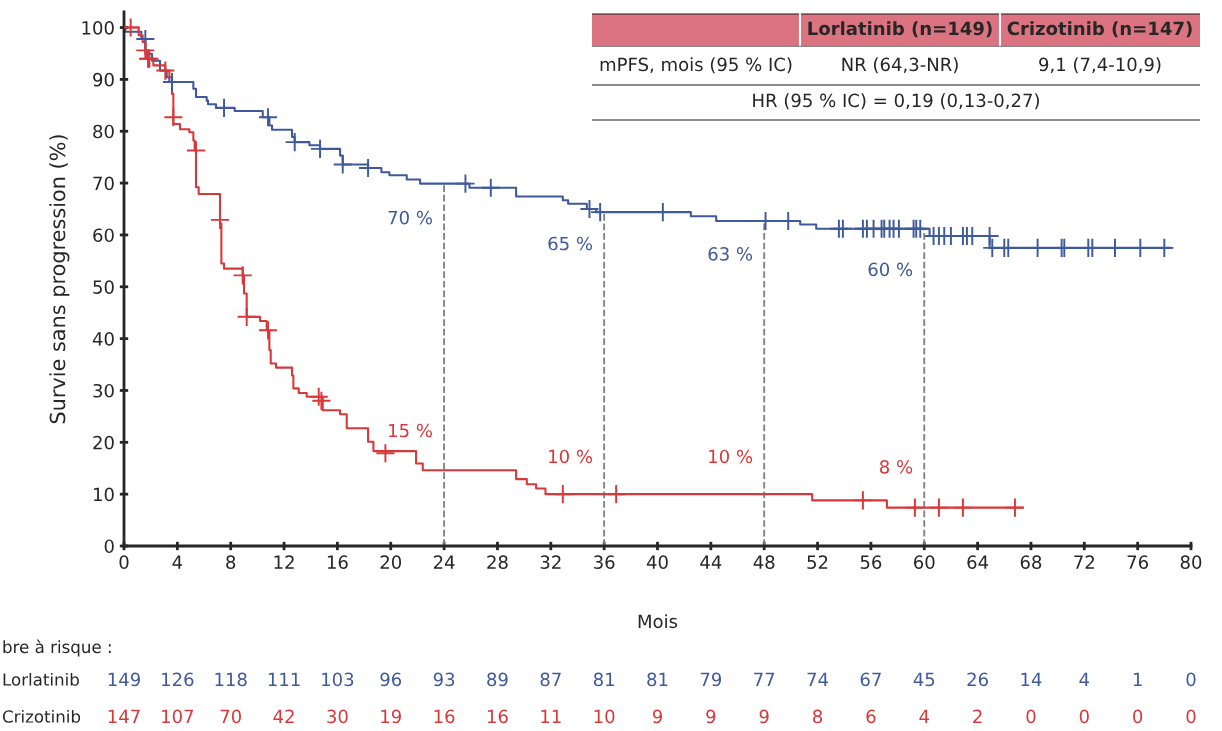  Describe the element at coordinates (337, 562) in the screenshot. I see `x-tick-label: 16` at that location.